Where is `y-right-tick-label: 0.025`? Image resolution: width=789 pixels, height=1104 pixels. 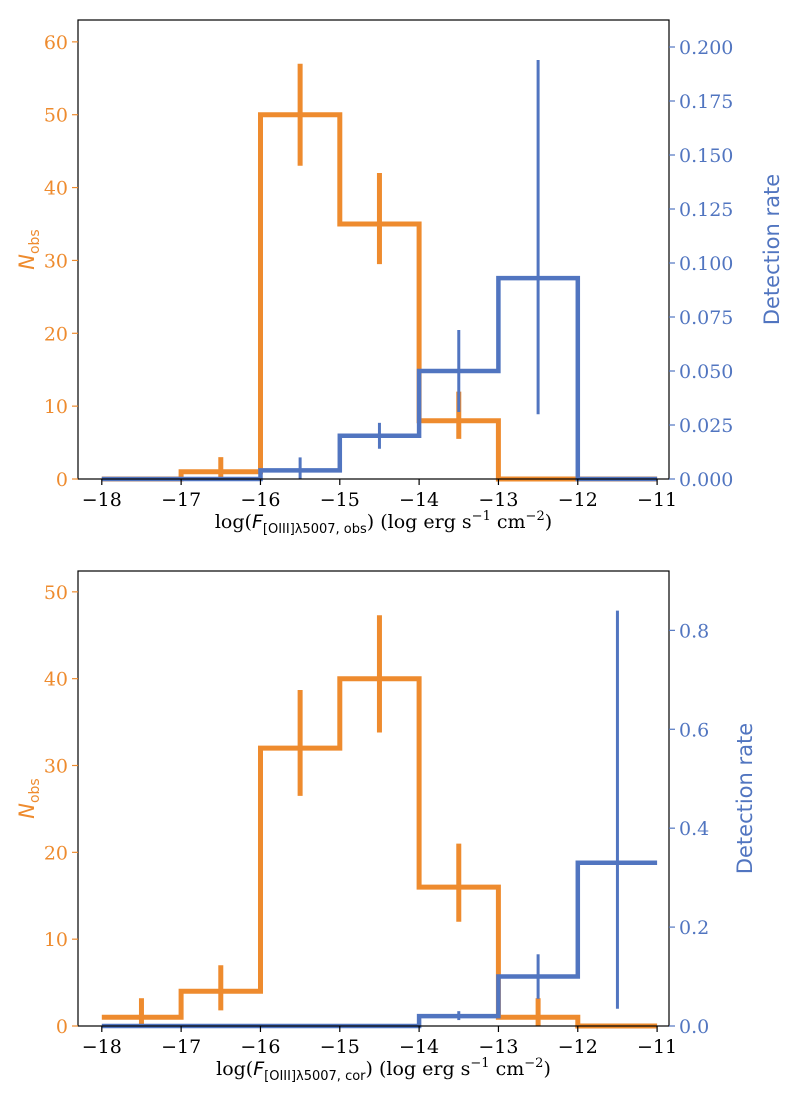 y-right-tick-label: 0.025 is located at coordinates (706, 426).